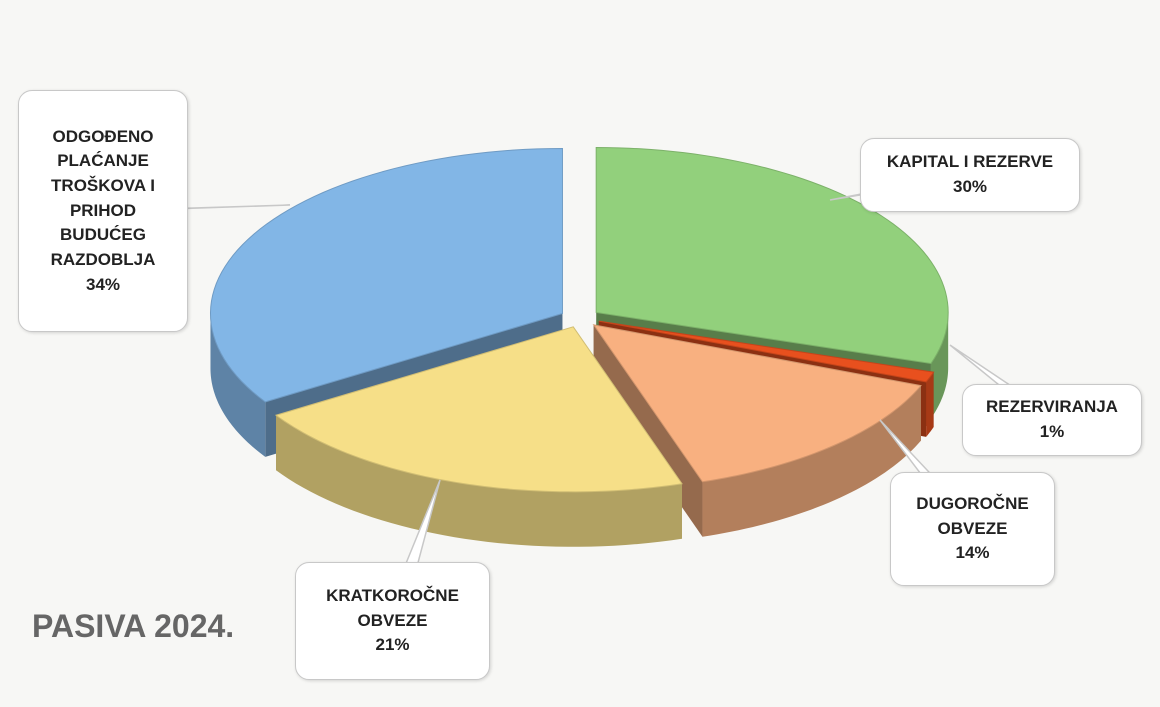 Image resolution: width=1160 pixels, height=707 pixels. What do you see at coordinates (392, 608) in the screenshot?
I see `label-category: KRATKOROČNE OBVEZE` at bounding box center [392, 608].